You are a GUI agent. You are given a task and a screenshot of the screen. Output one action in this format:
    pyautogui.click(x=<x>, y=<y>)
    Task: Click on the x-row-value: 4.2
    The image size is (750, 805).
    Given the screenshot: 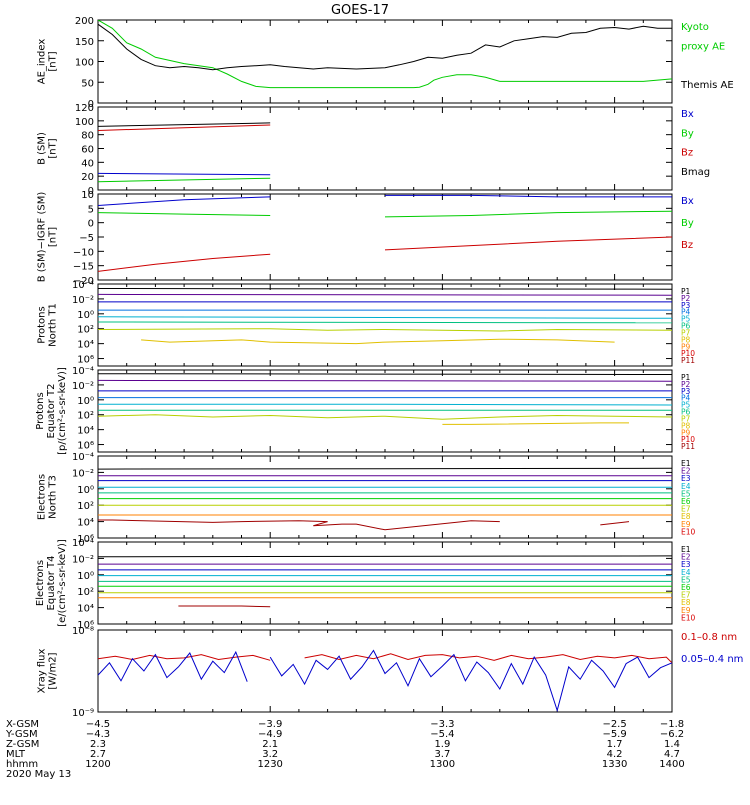 What is the action you would take?
    pyautogui.click(x=615, y=754)
    